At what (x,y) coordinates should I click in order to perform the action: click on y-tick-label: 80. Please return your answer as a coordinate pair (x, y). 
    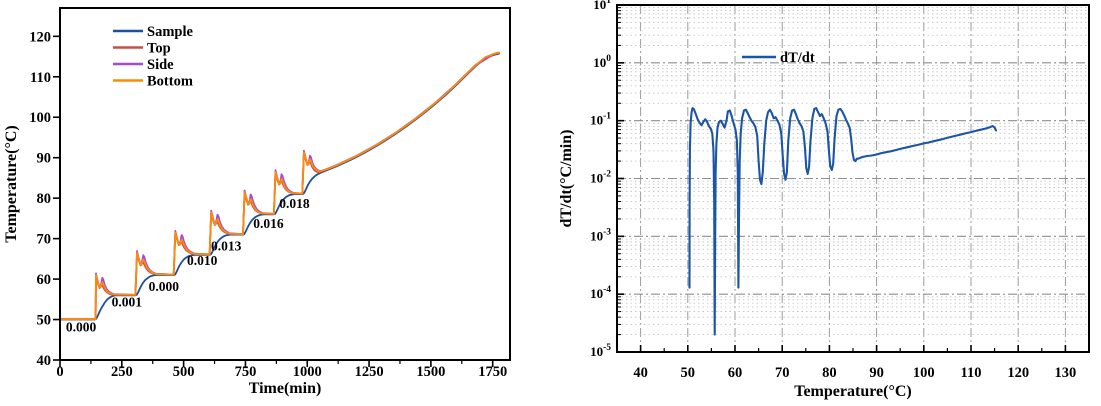
    Looking at the image, I should click on (44, 199).